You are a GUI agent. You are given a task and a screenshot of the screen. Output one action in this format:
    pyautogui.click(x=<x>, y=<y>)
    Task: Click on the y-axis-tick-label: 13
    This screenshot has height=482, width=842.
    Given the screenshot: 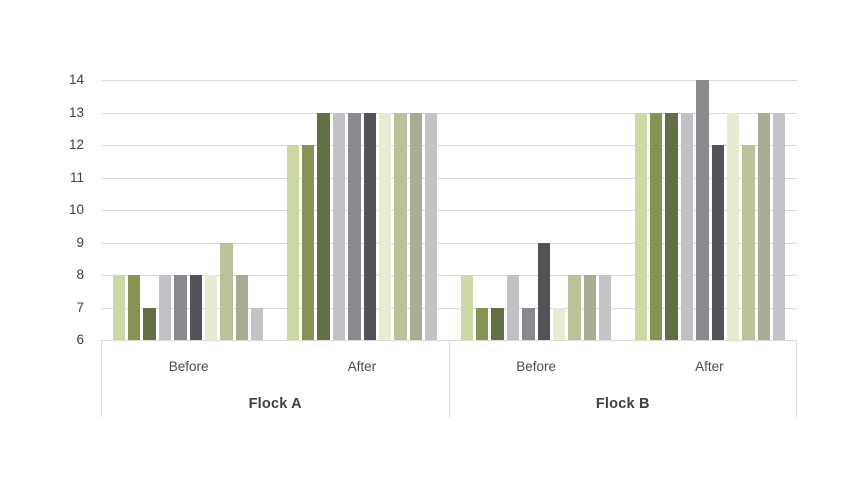 What is the action you would take?
    pyautogui.click(x=76, y=112)
    